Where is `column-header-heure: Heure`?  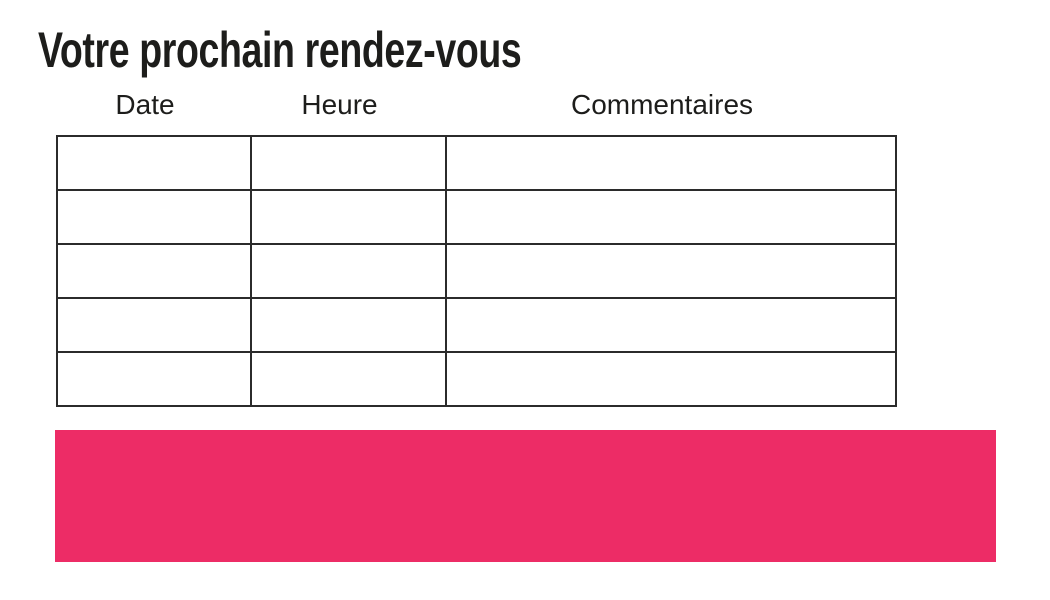
column-header-heure: Heure is located at coordinates (339, 104).